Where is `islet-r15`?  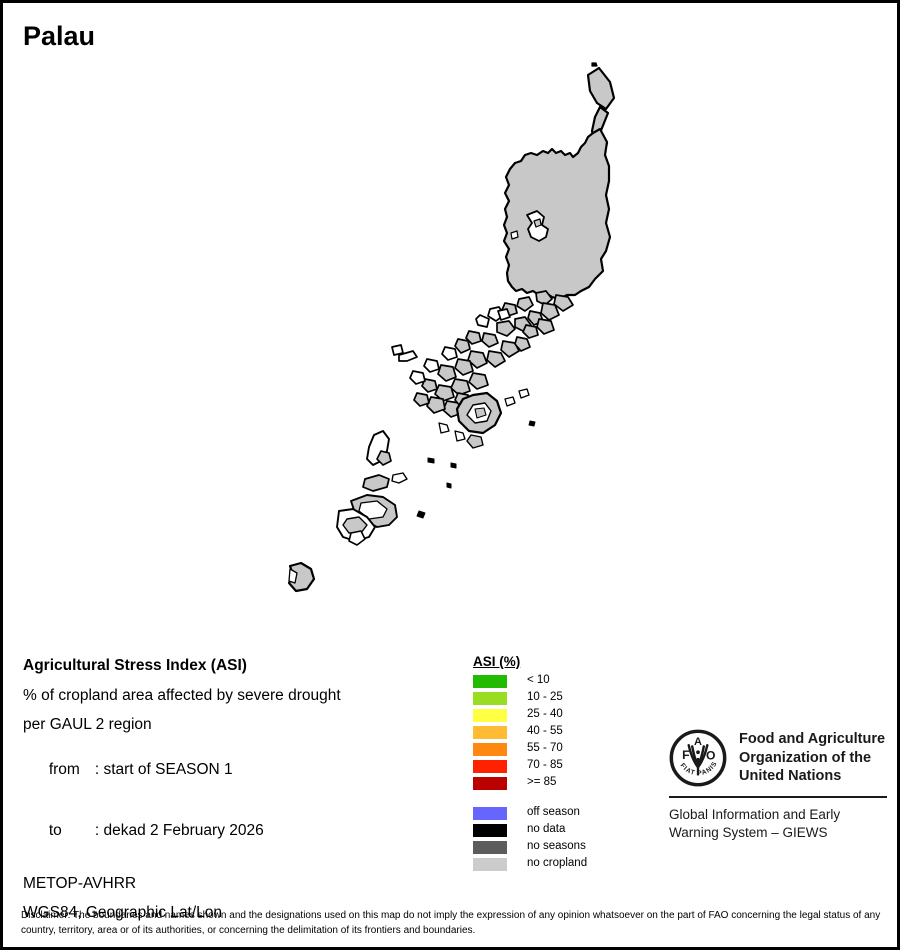 islet-r15 is located at coordinates (477, 359).